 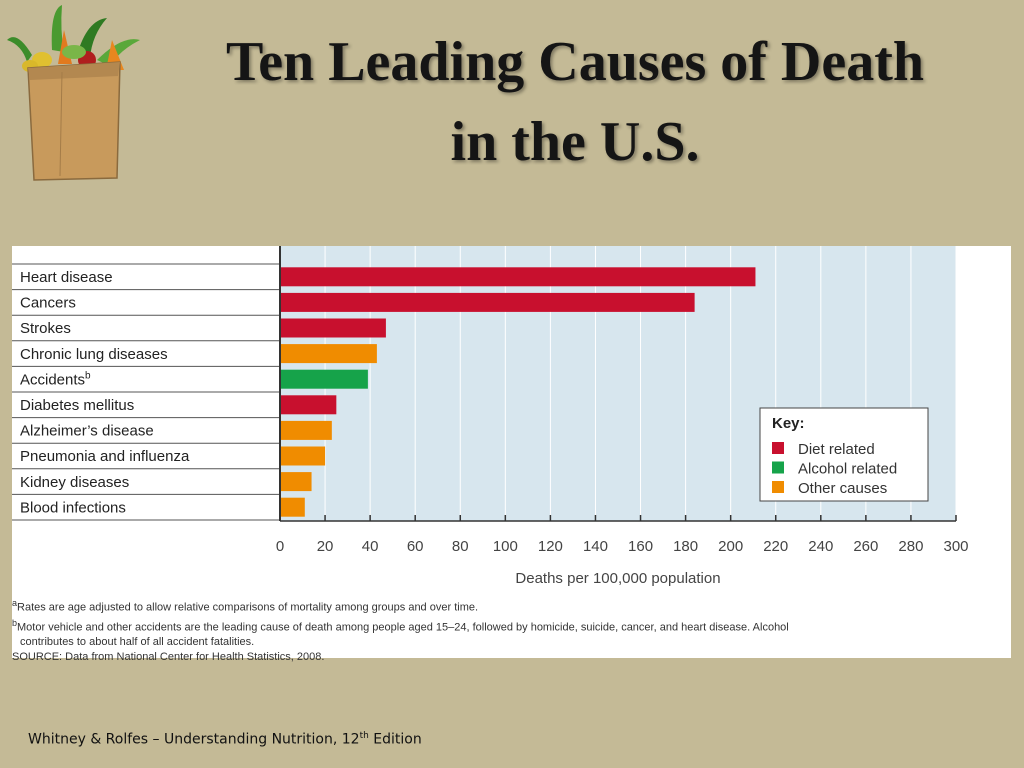 What do you see at coordinates (865, 546) in the screenshot?
I see `x-tick-label: 260` at bounding box center [865, 546].